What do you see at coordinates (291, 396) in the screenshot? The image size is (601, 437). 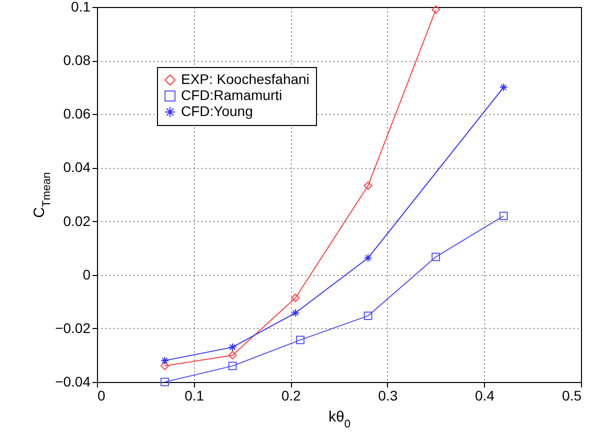 I see `x-tick-label: 0.2` at bounding box center [291, 396].